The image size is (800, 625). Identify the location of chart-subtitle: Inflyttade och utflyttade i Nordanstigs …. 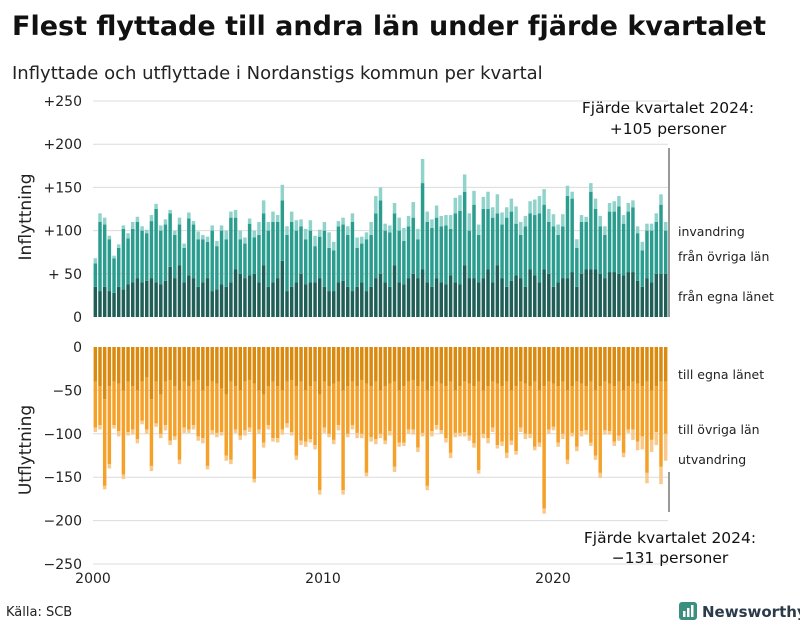
(277, 73).